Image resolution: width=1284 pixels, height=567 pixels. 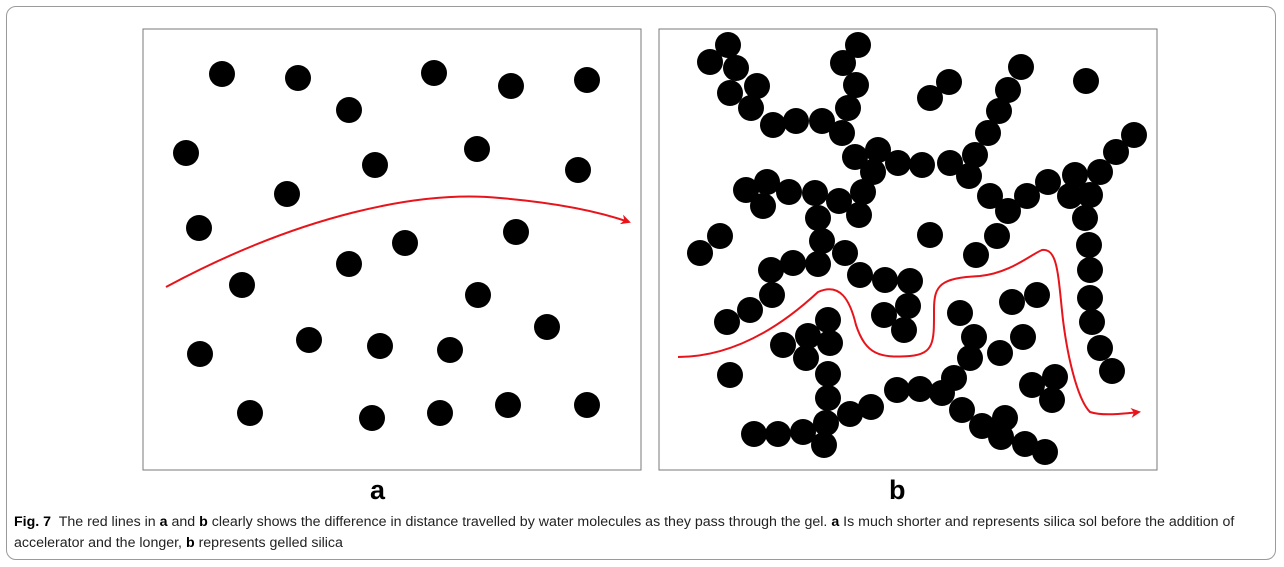 What do you see at coordinates (109, 522) in the screenshot?
I see `caption-text-1: The red lines in` at bounding box center [109, 522].